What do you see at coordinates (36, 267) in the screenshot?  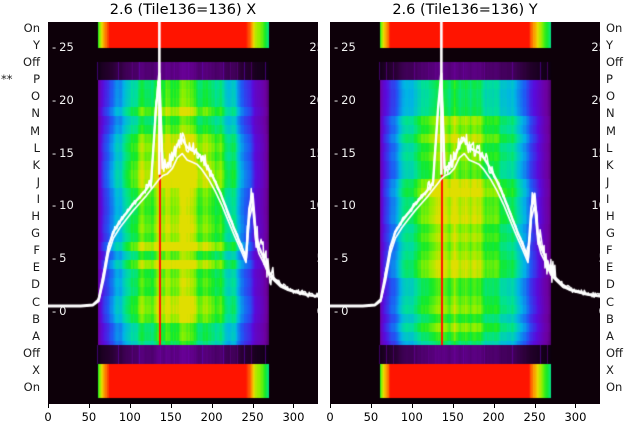 I see `category-label-e-14: E` at bounding box center [36, 267].